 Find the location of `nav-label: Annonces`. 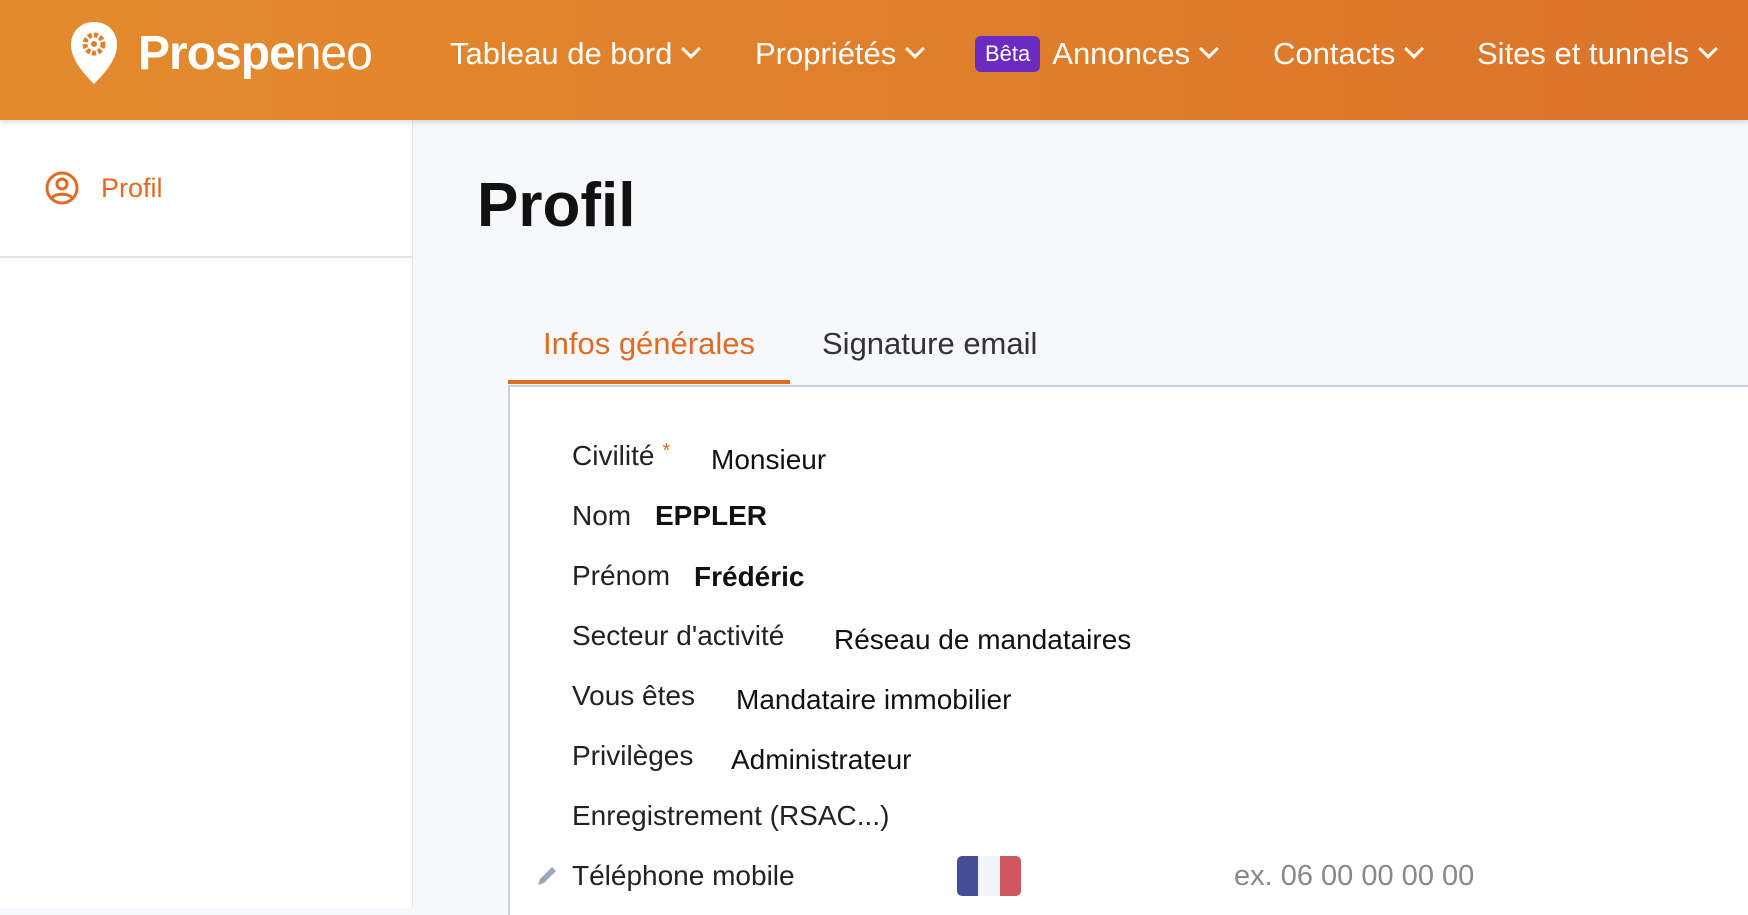

nav-label: Annonces is located at coordinates (1121, 53).